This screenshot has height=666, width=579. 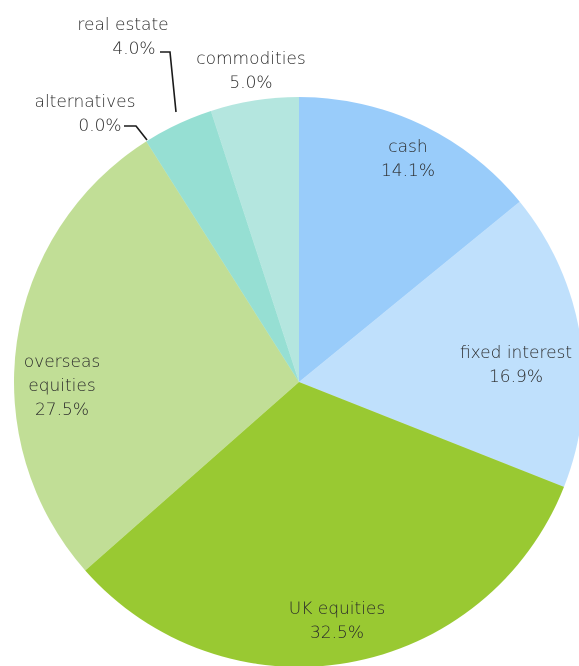 I want to click on slice-label-alternatives: alternatives 0.0%, so click(x=85, y=114).